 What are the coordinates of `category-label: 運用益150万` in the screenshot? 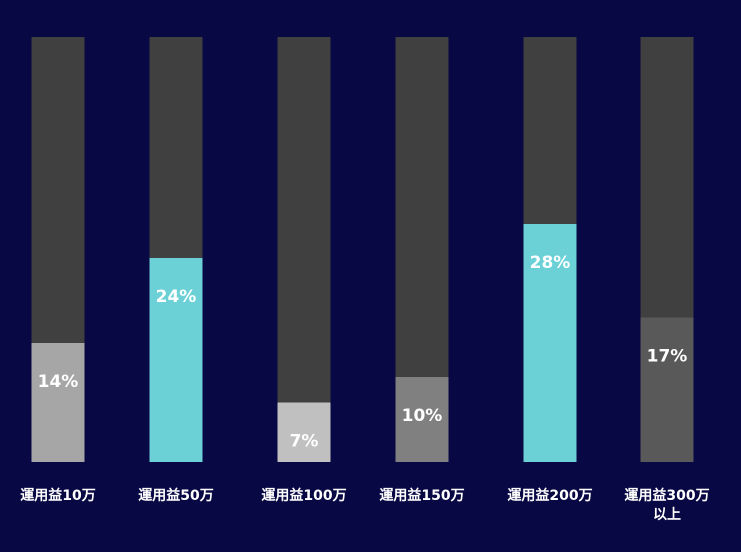 It's located at (421, 495).